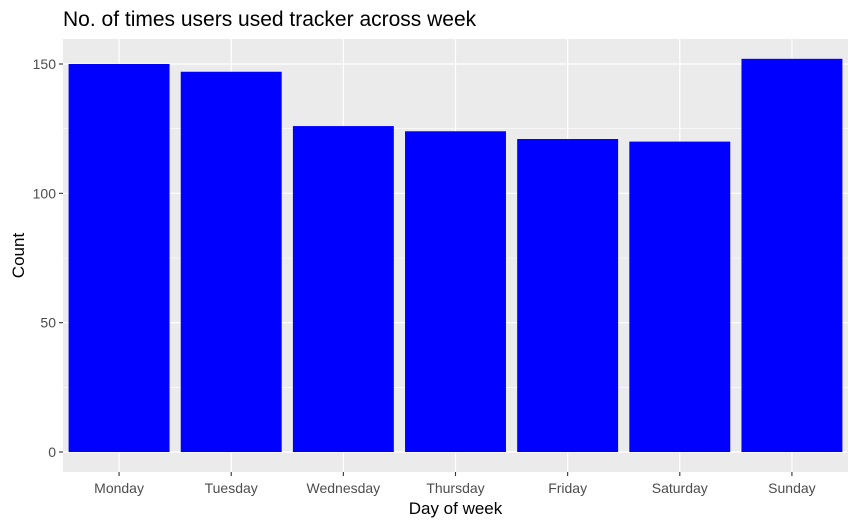 This screenshot has width=858, height=527. Describe the element at coordinates (45, 193) in the screenshot. I see `y-tick-label: 100` at that location.